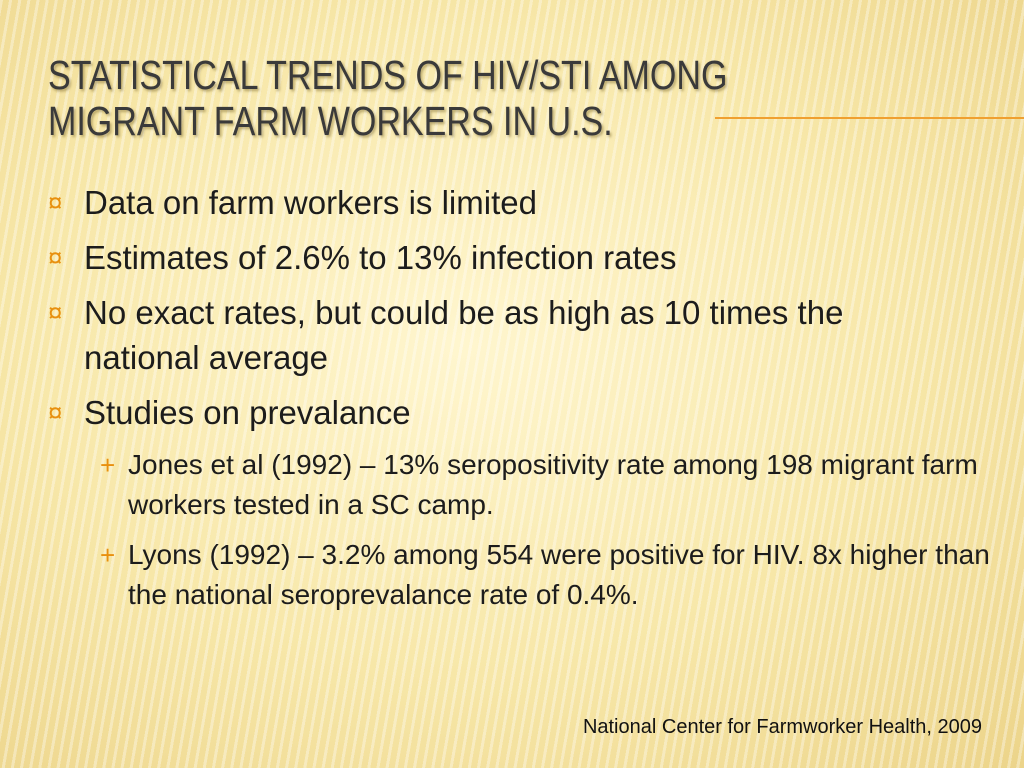 Image resolution: width=1024 pixels, height=768 pixels. What do you see at coordinates (330, 121) in the screenshot?
I see `title-line: MIGRANT FARM WORKERS IN U.S.` at bounding box center [330, 121].